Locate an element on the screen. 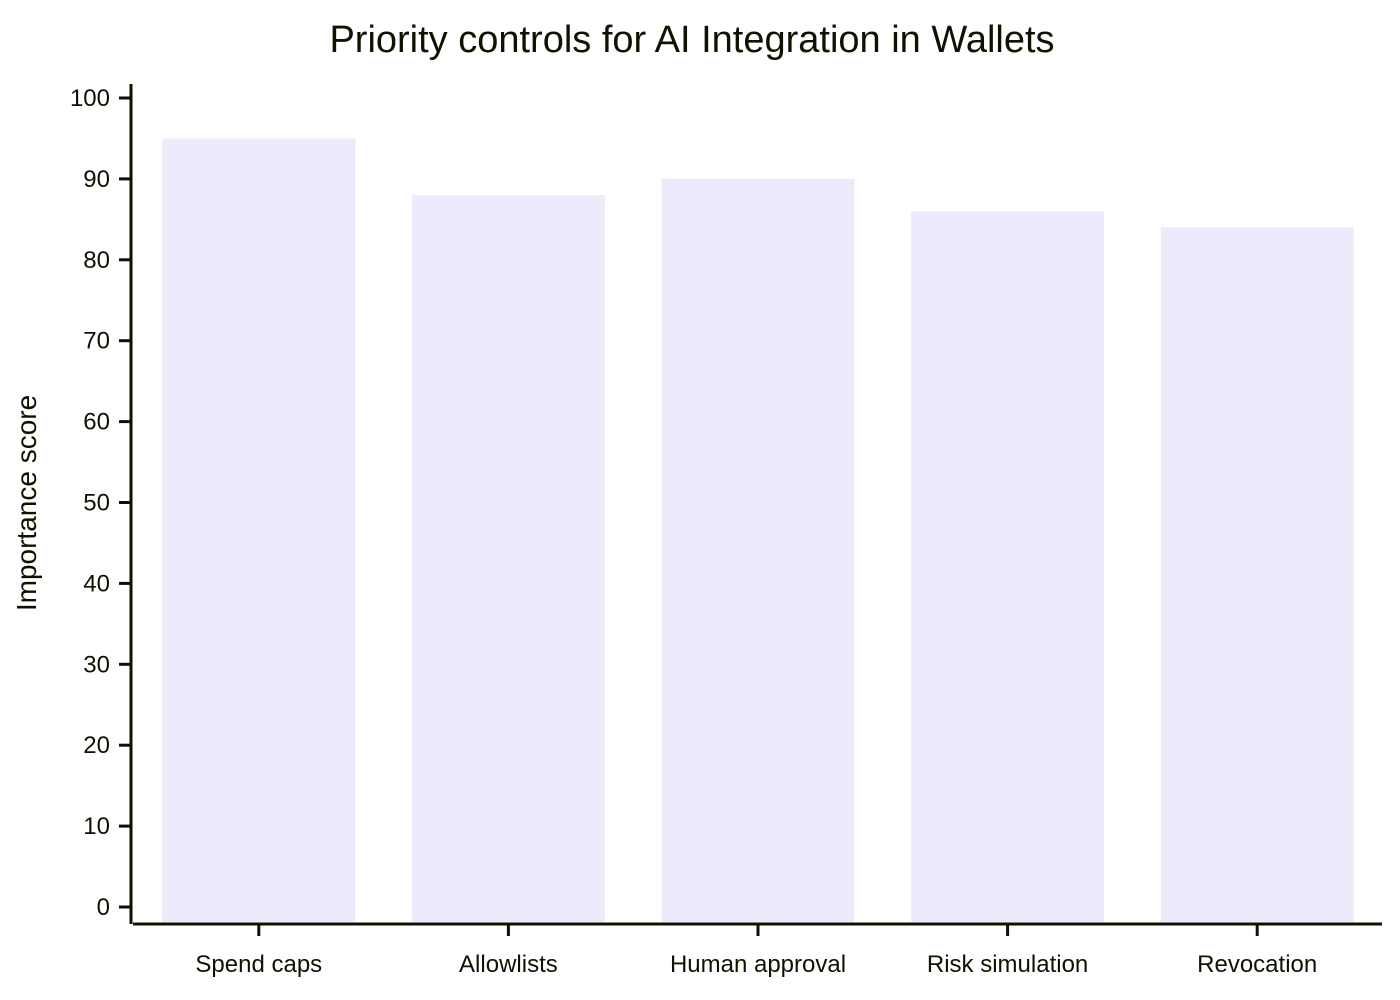 The height and width of the screenshot is (1000, 1400). bar-revocation is located at coordinates (1257, 574).